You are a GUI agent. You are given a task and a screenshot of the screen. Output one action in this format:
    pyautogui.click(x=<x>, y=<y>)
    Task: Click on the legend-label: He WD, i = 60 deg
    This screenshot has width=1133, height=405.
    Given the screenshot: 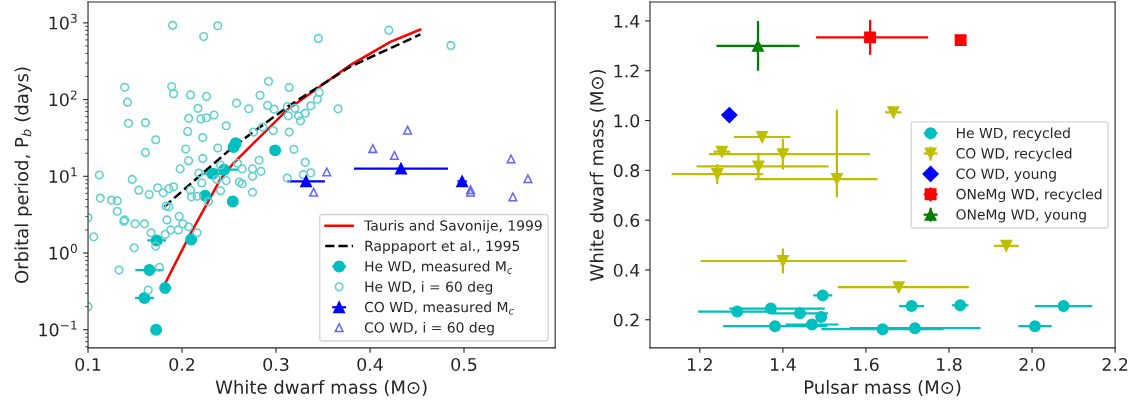 What is the action you would take?
    pyautogui.click(x=429, y=288)
    